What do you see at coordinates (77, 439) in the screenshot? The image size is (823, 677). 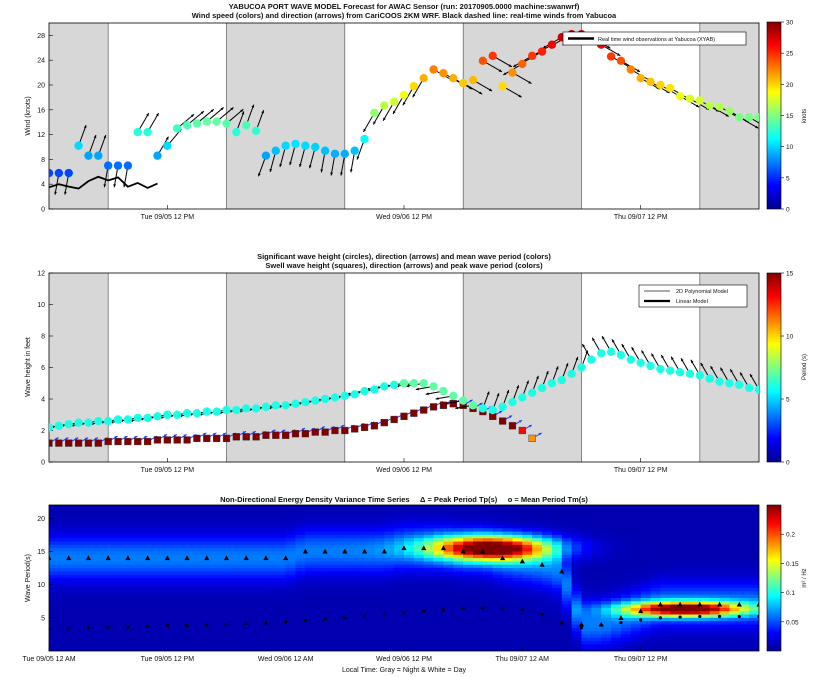 I see `swell-arrow-2-head` at bounding box center [77, 439].